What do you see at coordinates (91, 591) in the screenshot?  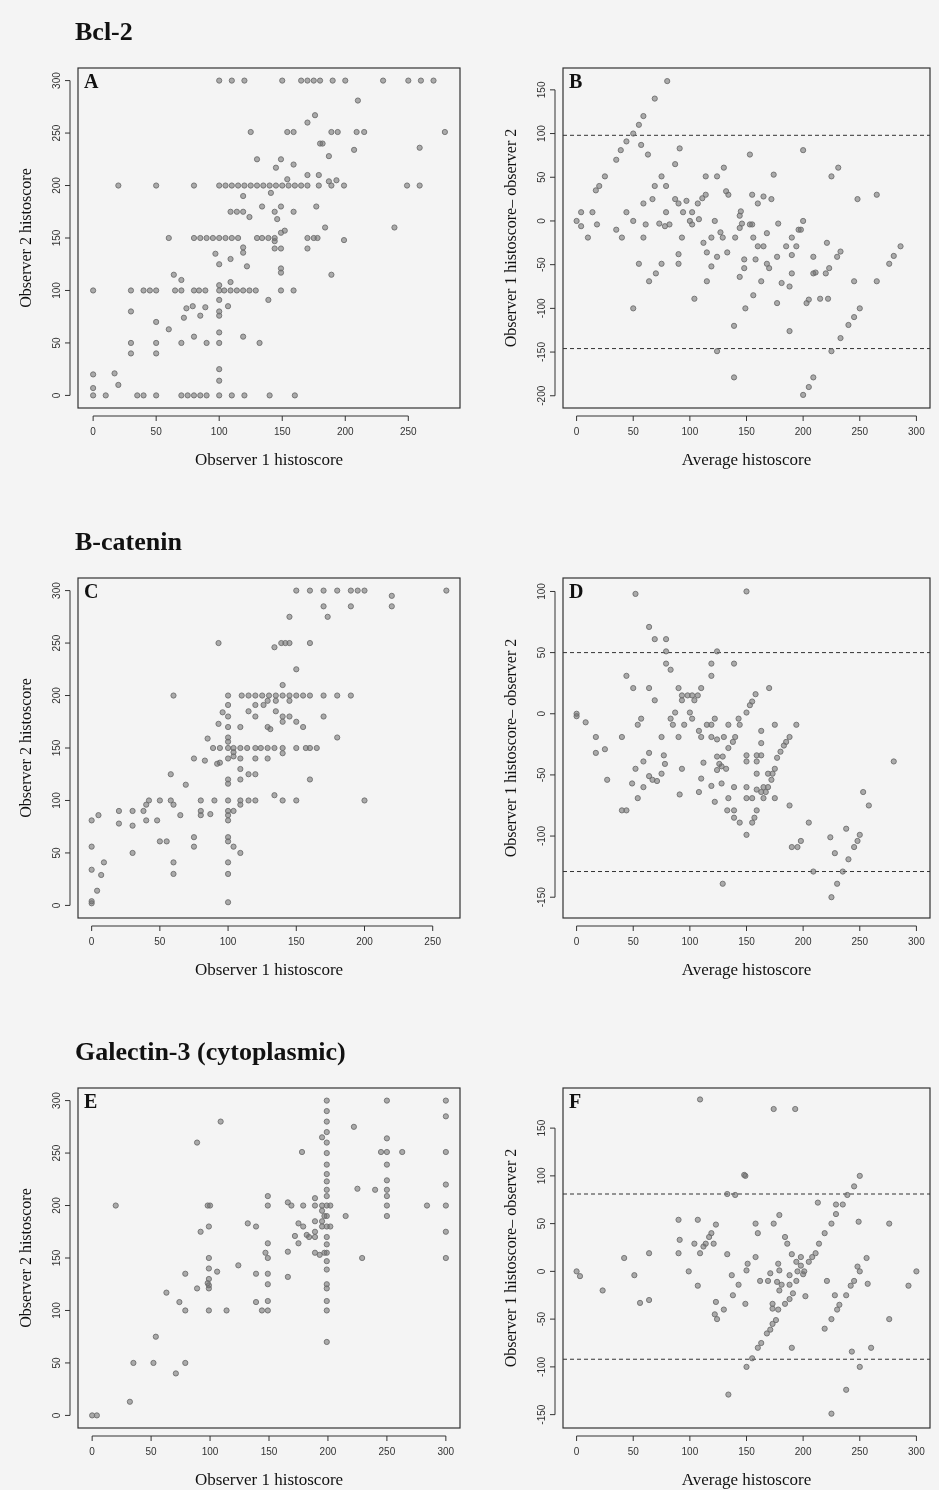 I see `annotation: C` at bounding box center [91, 591].